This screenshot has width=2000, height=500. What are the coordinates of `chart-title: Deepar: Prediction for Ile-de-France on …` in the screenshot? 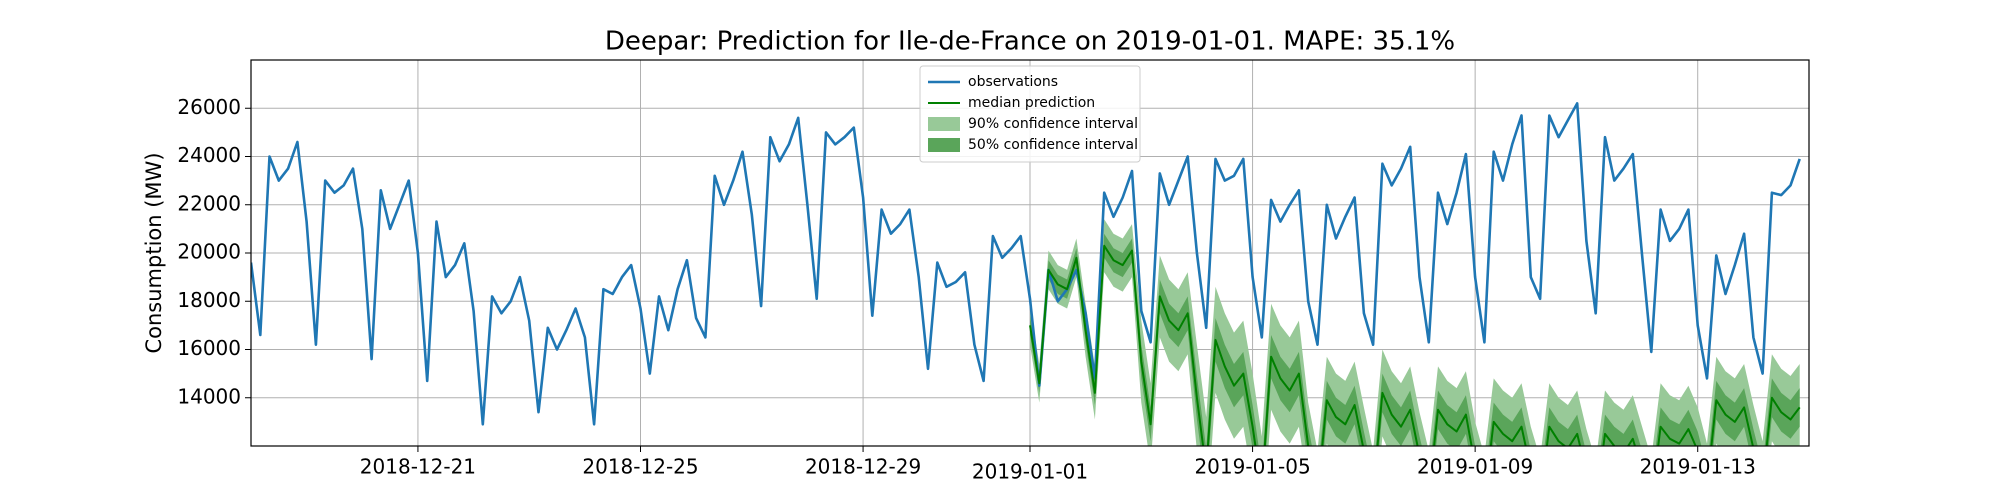 It's located at (1030, 42).